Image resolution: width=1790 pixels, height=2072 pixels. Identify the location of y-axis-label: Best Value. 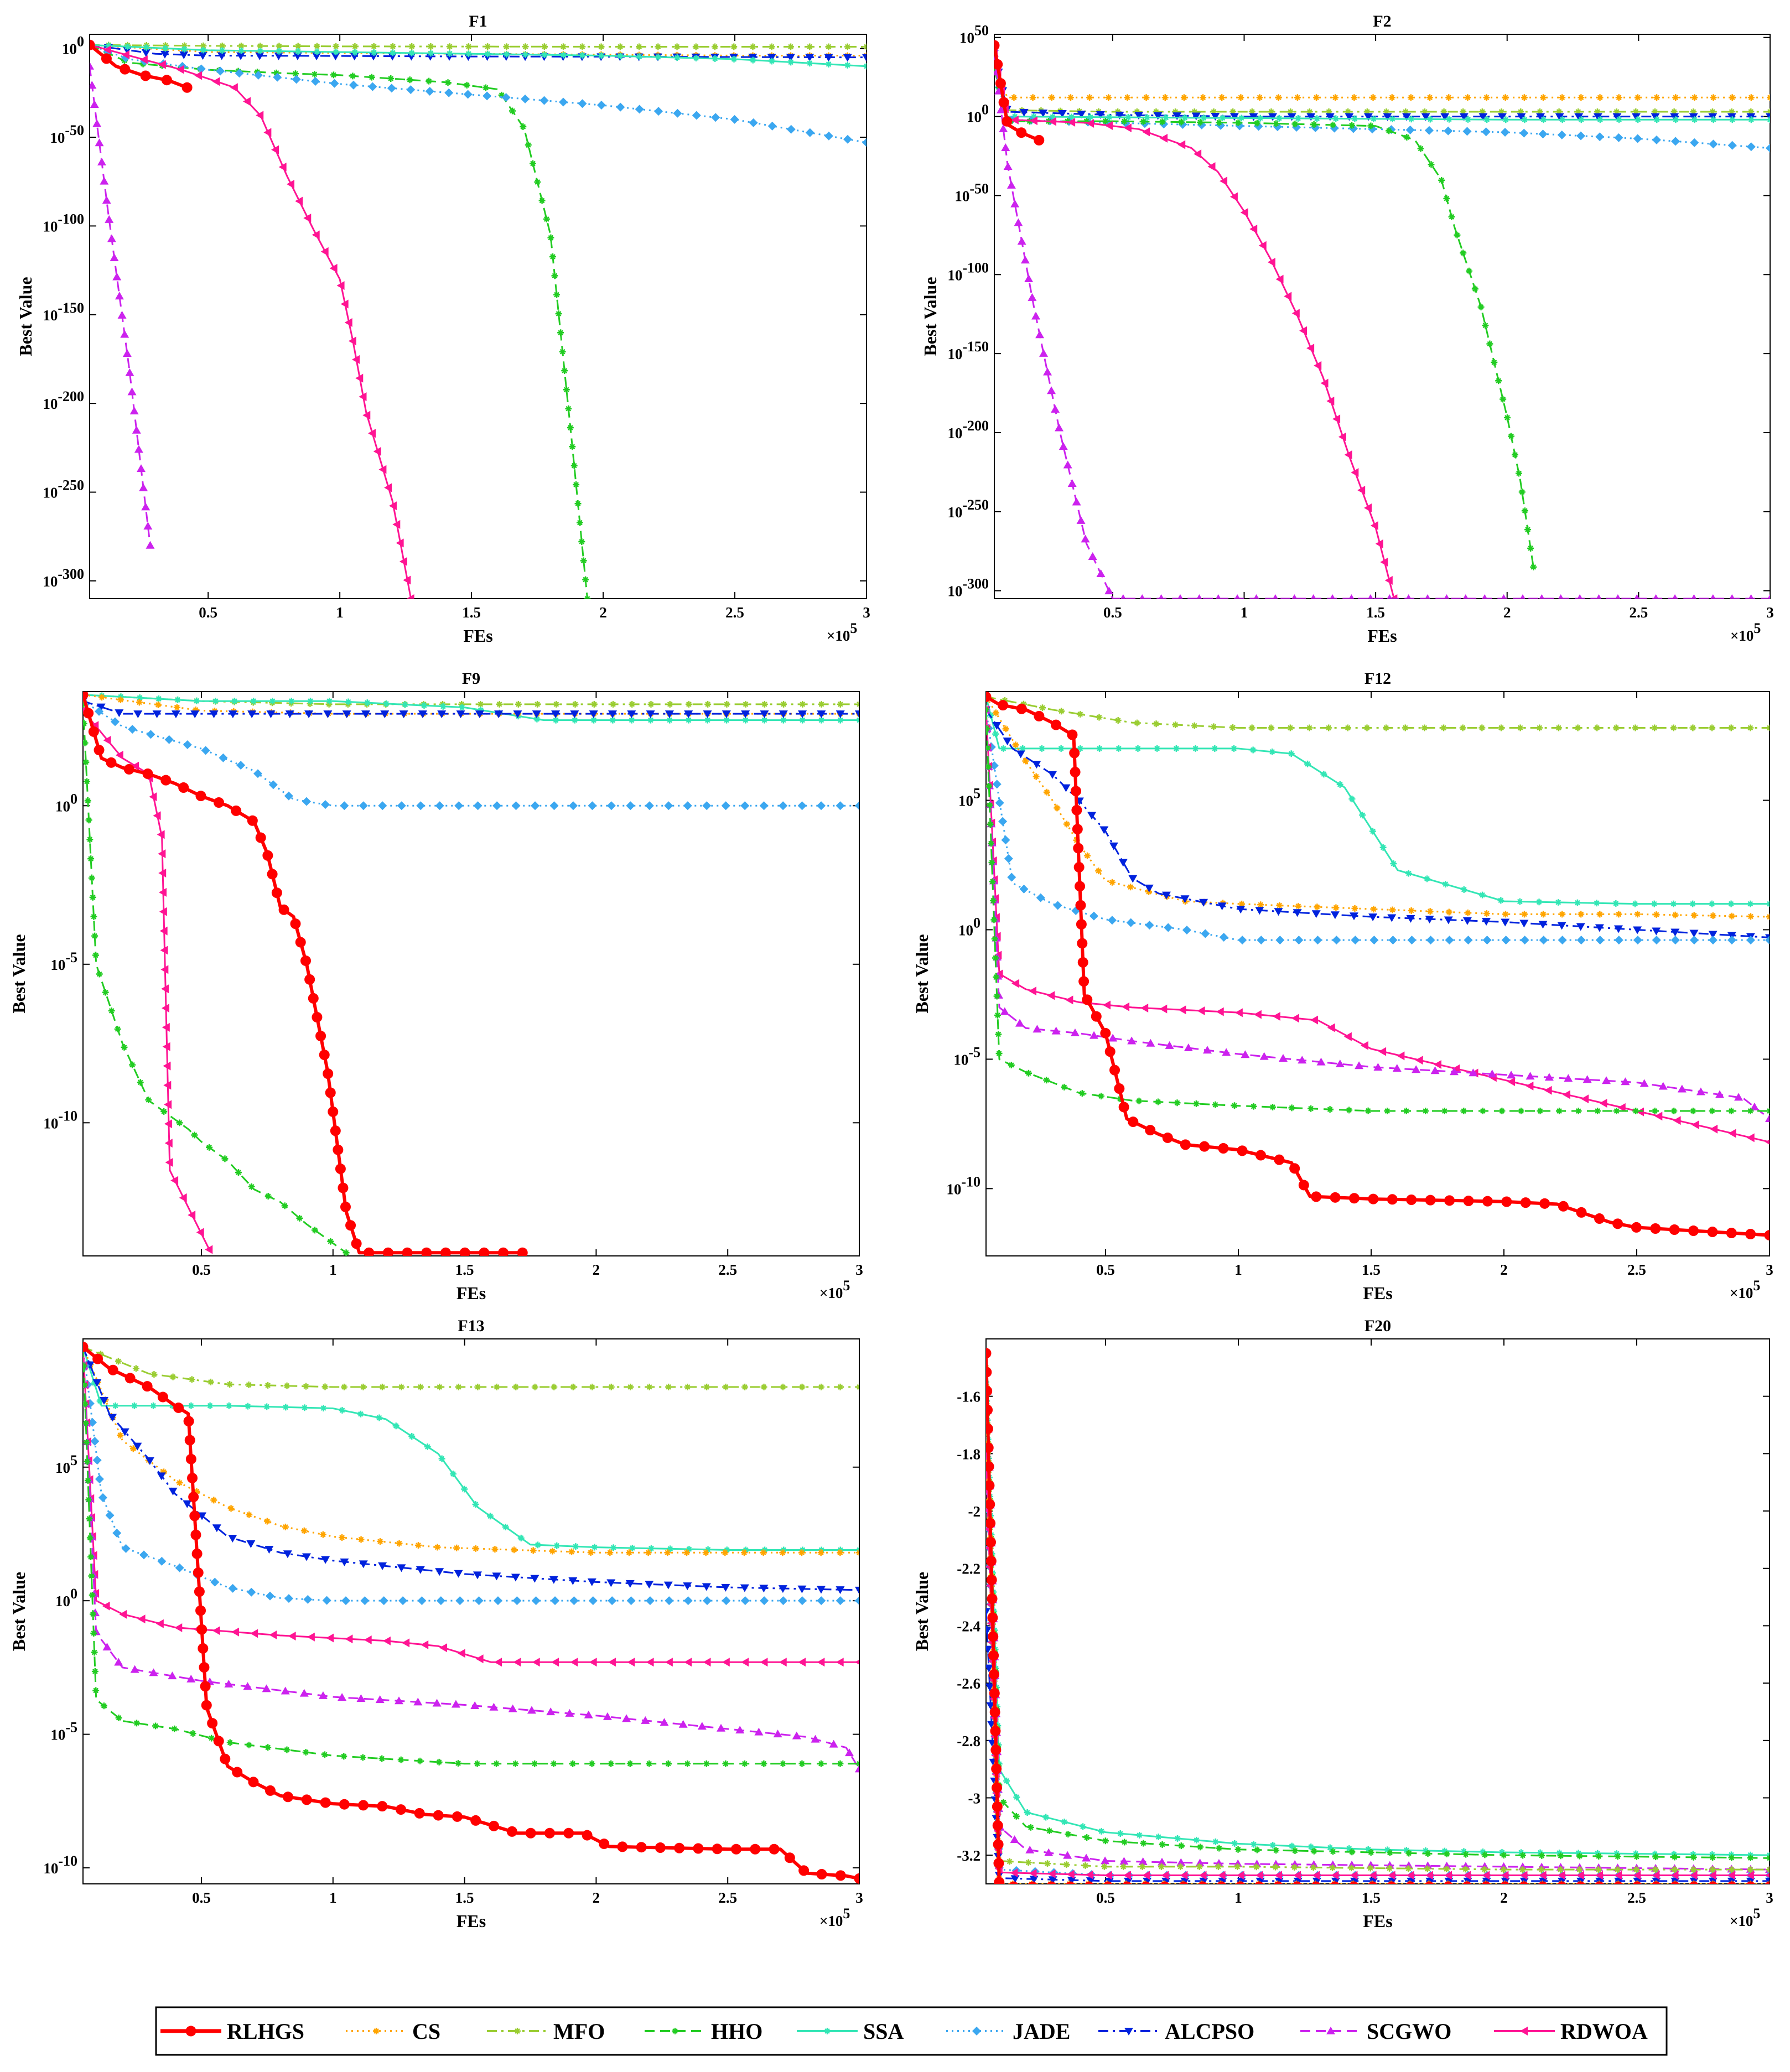
(930, 316).